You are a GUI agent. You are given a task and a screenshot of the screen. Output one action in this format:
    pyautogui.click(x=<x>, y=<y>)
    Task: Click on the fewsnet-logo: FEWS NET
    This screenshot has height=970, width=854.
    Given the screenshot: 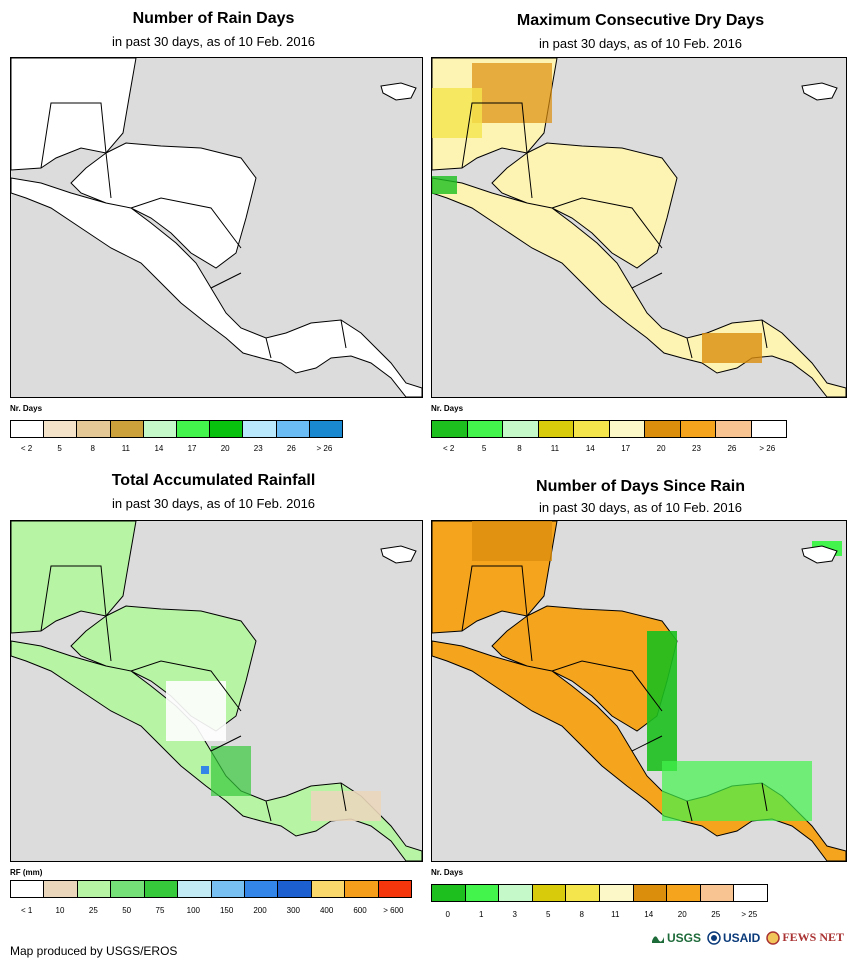 What is the action you would take?
    pyautogui.click(x=805, y=937)
    